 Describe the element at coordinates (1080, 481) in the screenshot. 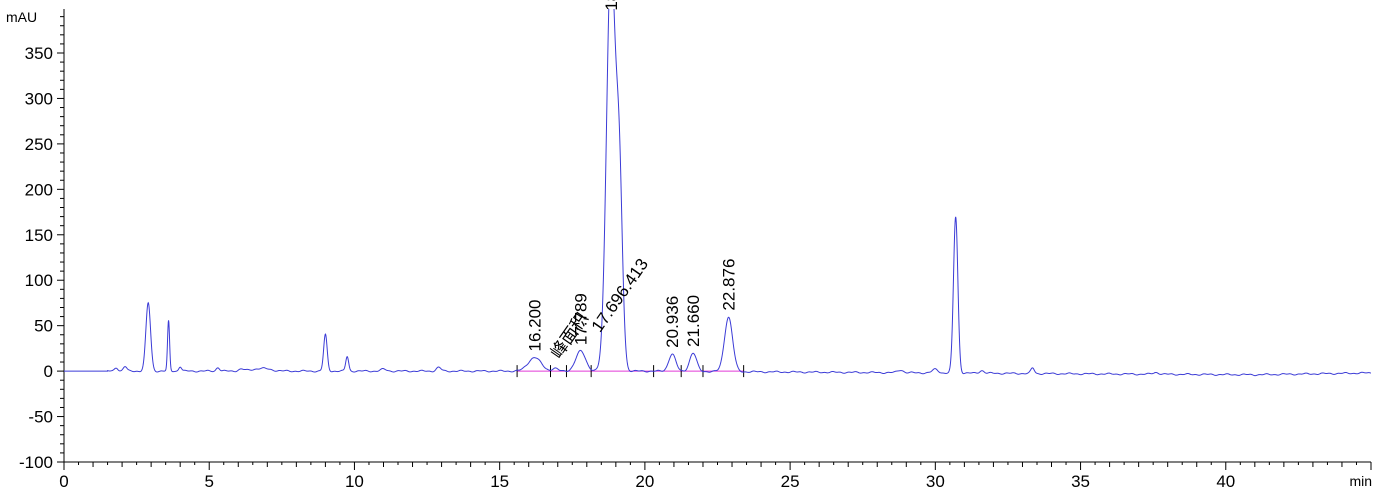

I see `x-tick-label: 35` at that location.